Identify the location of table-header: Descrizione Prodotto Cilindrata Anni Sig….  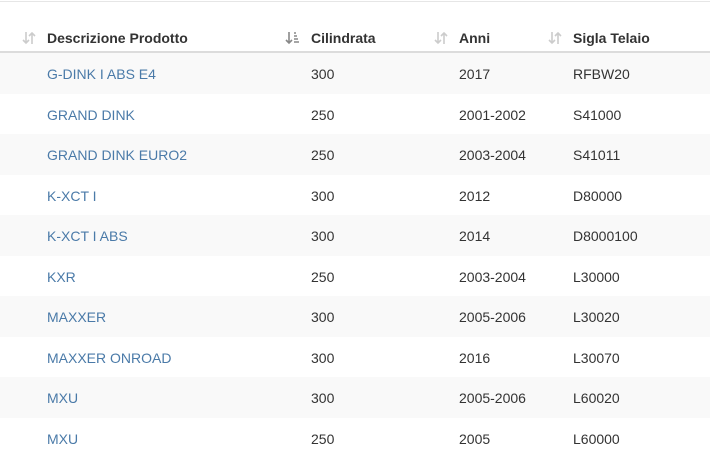
(355, 27).